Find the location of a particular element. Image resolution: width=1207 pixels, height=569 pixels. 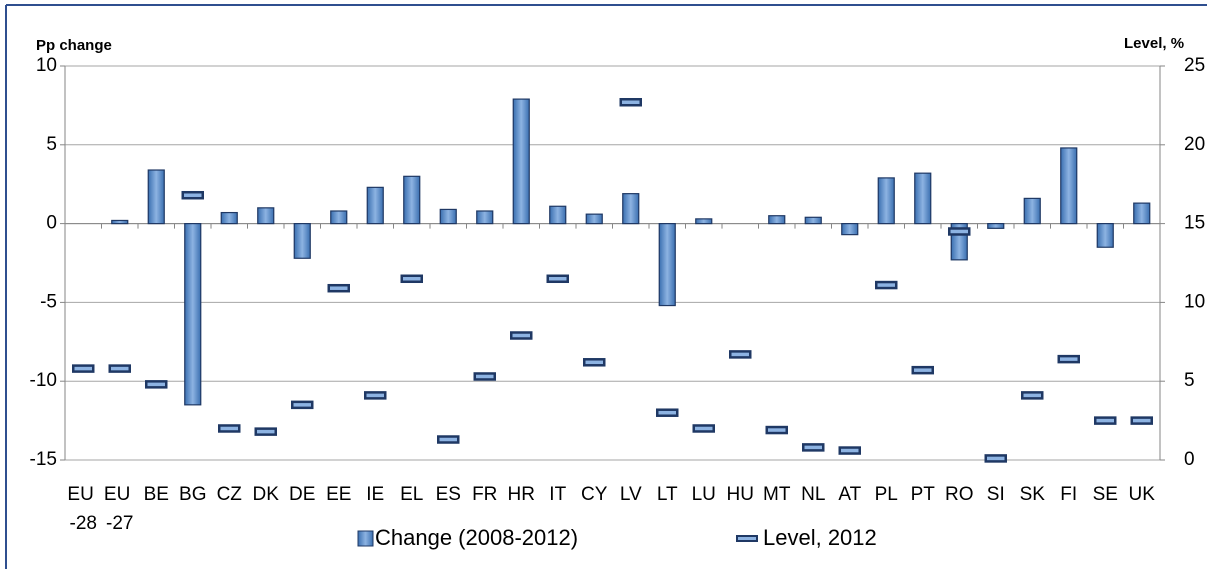

x-tick-label: EE is located at coordinates (338, 494).